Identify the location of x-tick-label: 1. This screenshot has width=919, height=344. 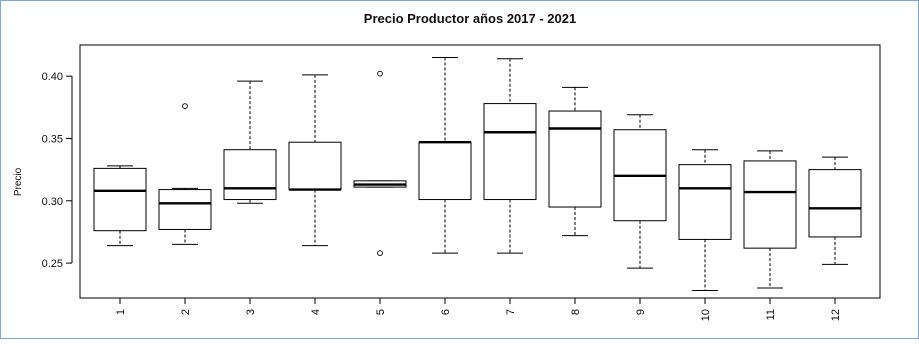
(121, 312).